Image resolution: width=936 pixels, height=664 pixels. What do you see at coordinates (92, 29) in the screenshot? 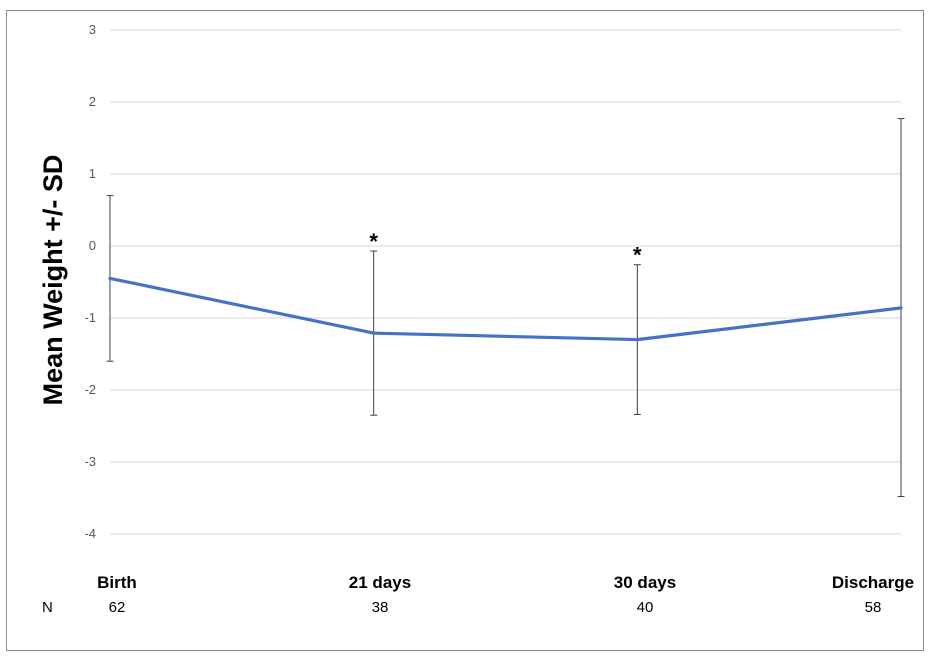
I see `y-tick-label: 3` at bounding box center [92, 29].